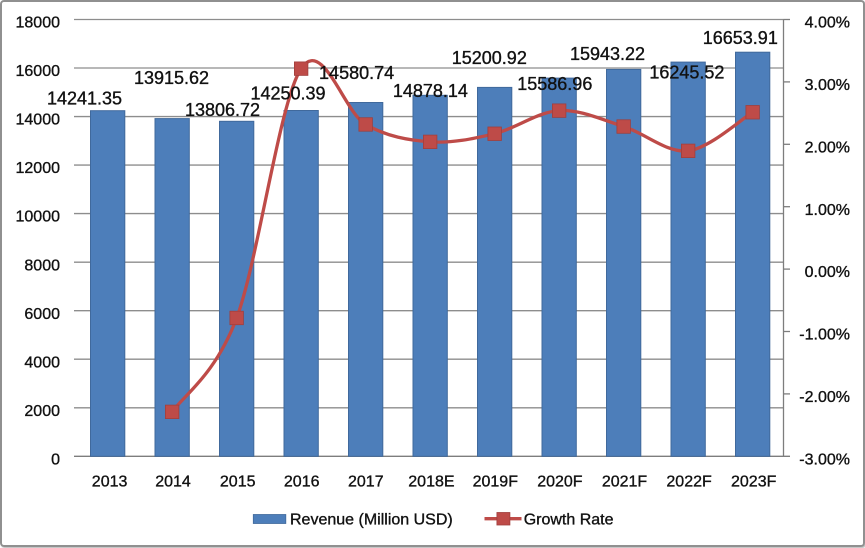 The image size is (865, 548). Describe the element at coordinates (42, 411) in the screenshot. I see `svg-text: 2000` at that location.